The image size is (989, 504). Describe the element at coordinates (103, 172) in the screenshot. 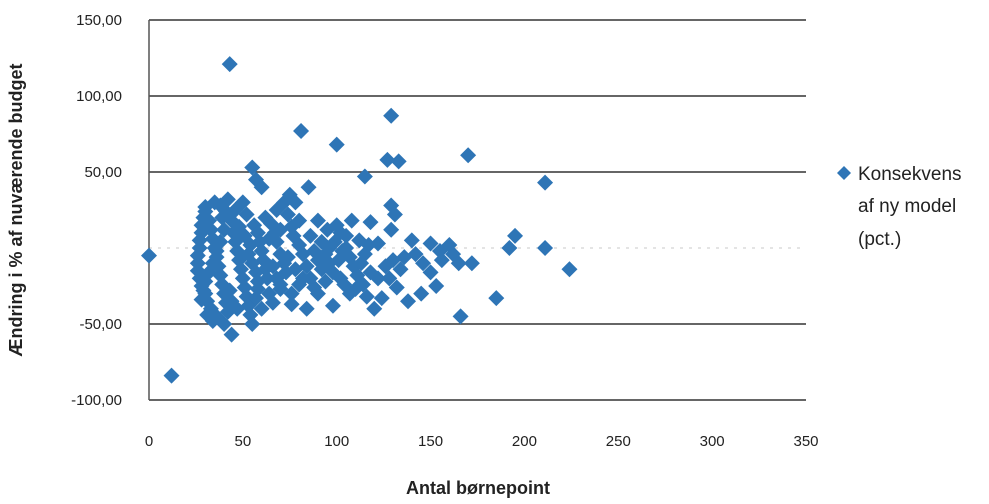

I see `y-tick-label: 50,00` at that location.